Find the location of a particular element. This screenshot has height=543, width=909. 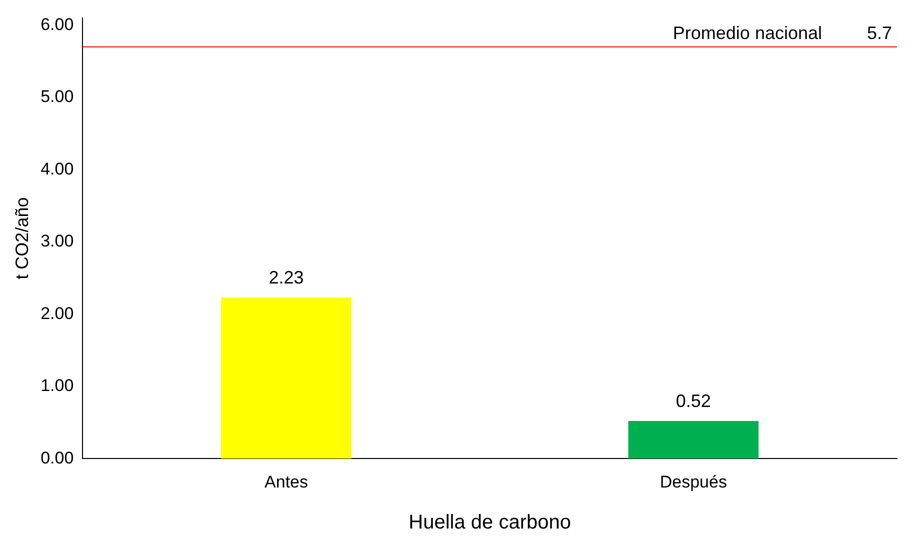

y-tick-label: 6.00 is located at coordinates (57, 24).